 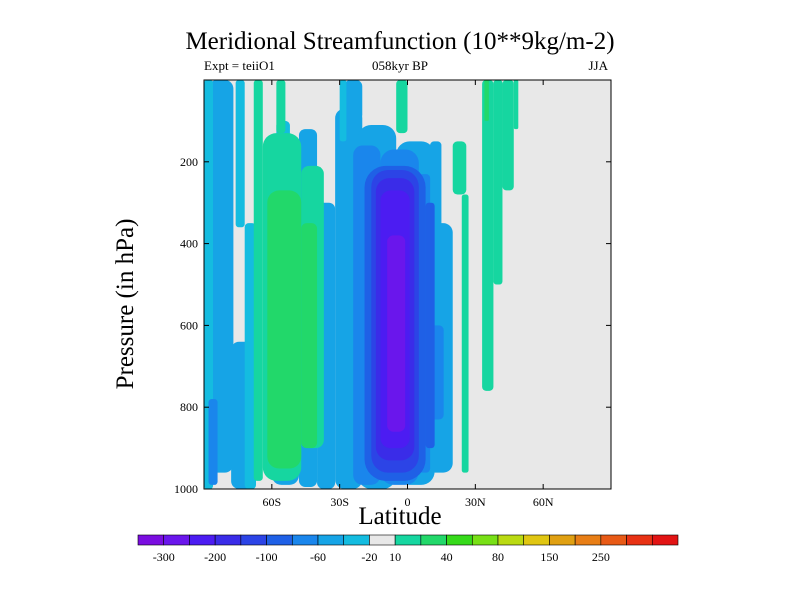 What do you see at coordinates (395, 557) in the screenshot?
I see `colorbar-label: 10` at bounding box center [395, 557].